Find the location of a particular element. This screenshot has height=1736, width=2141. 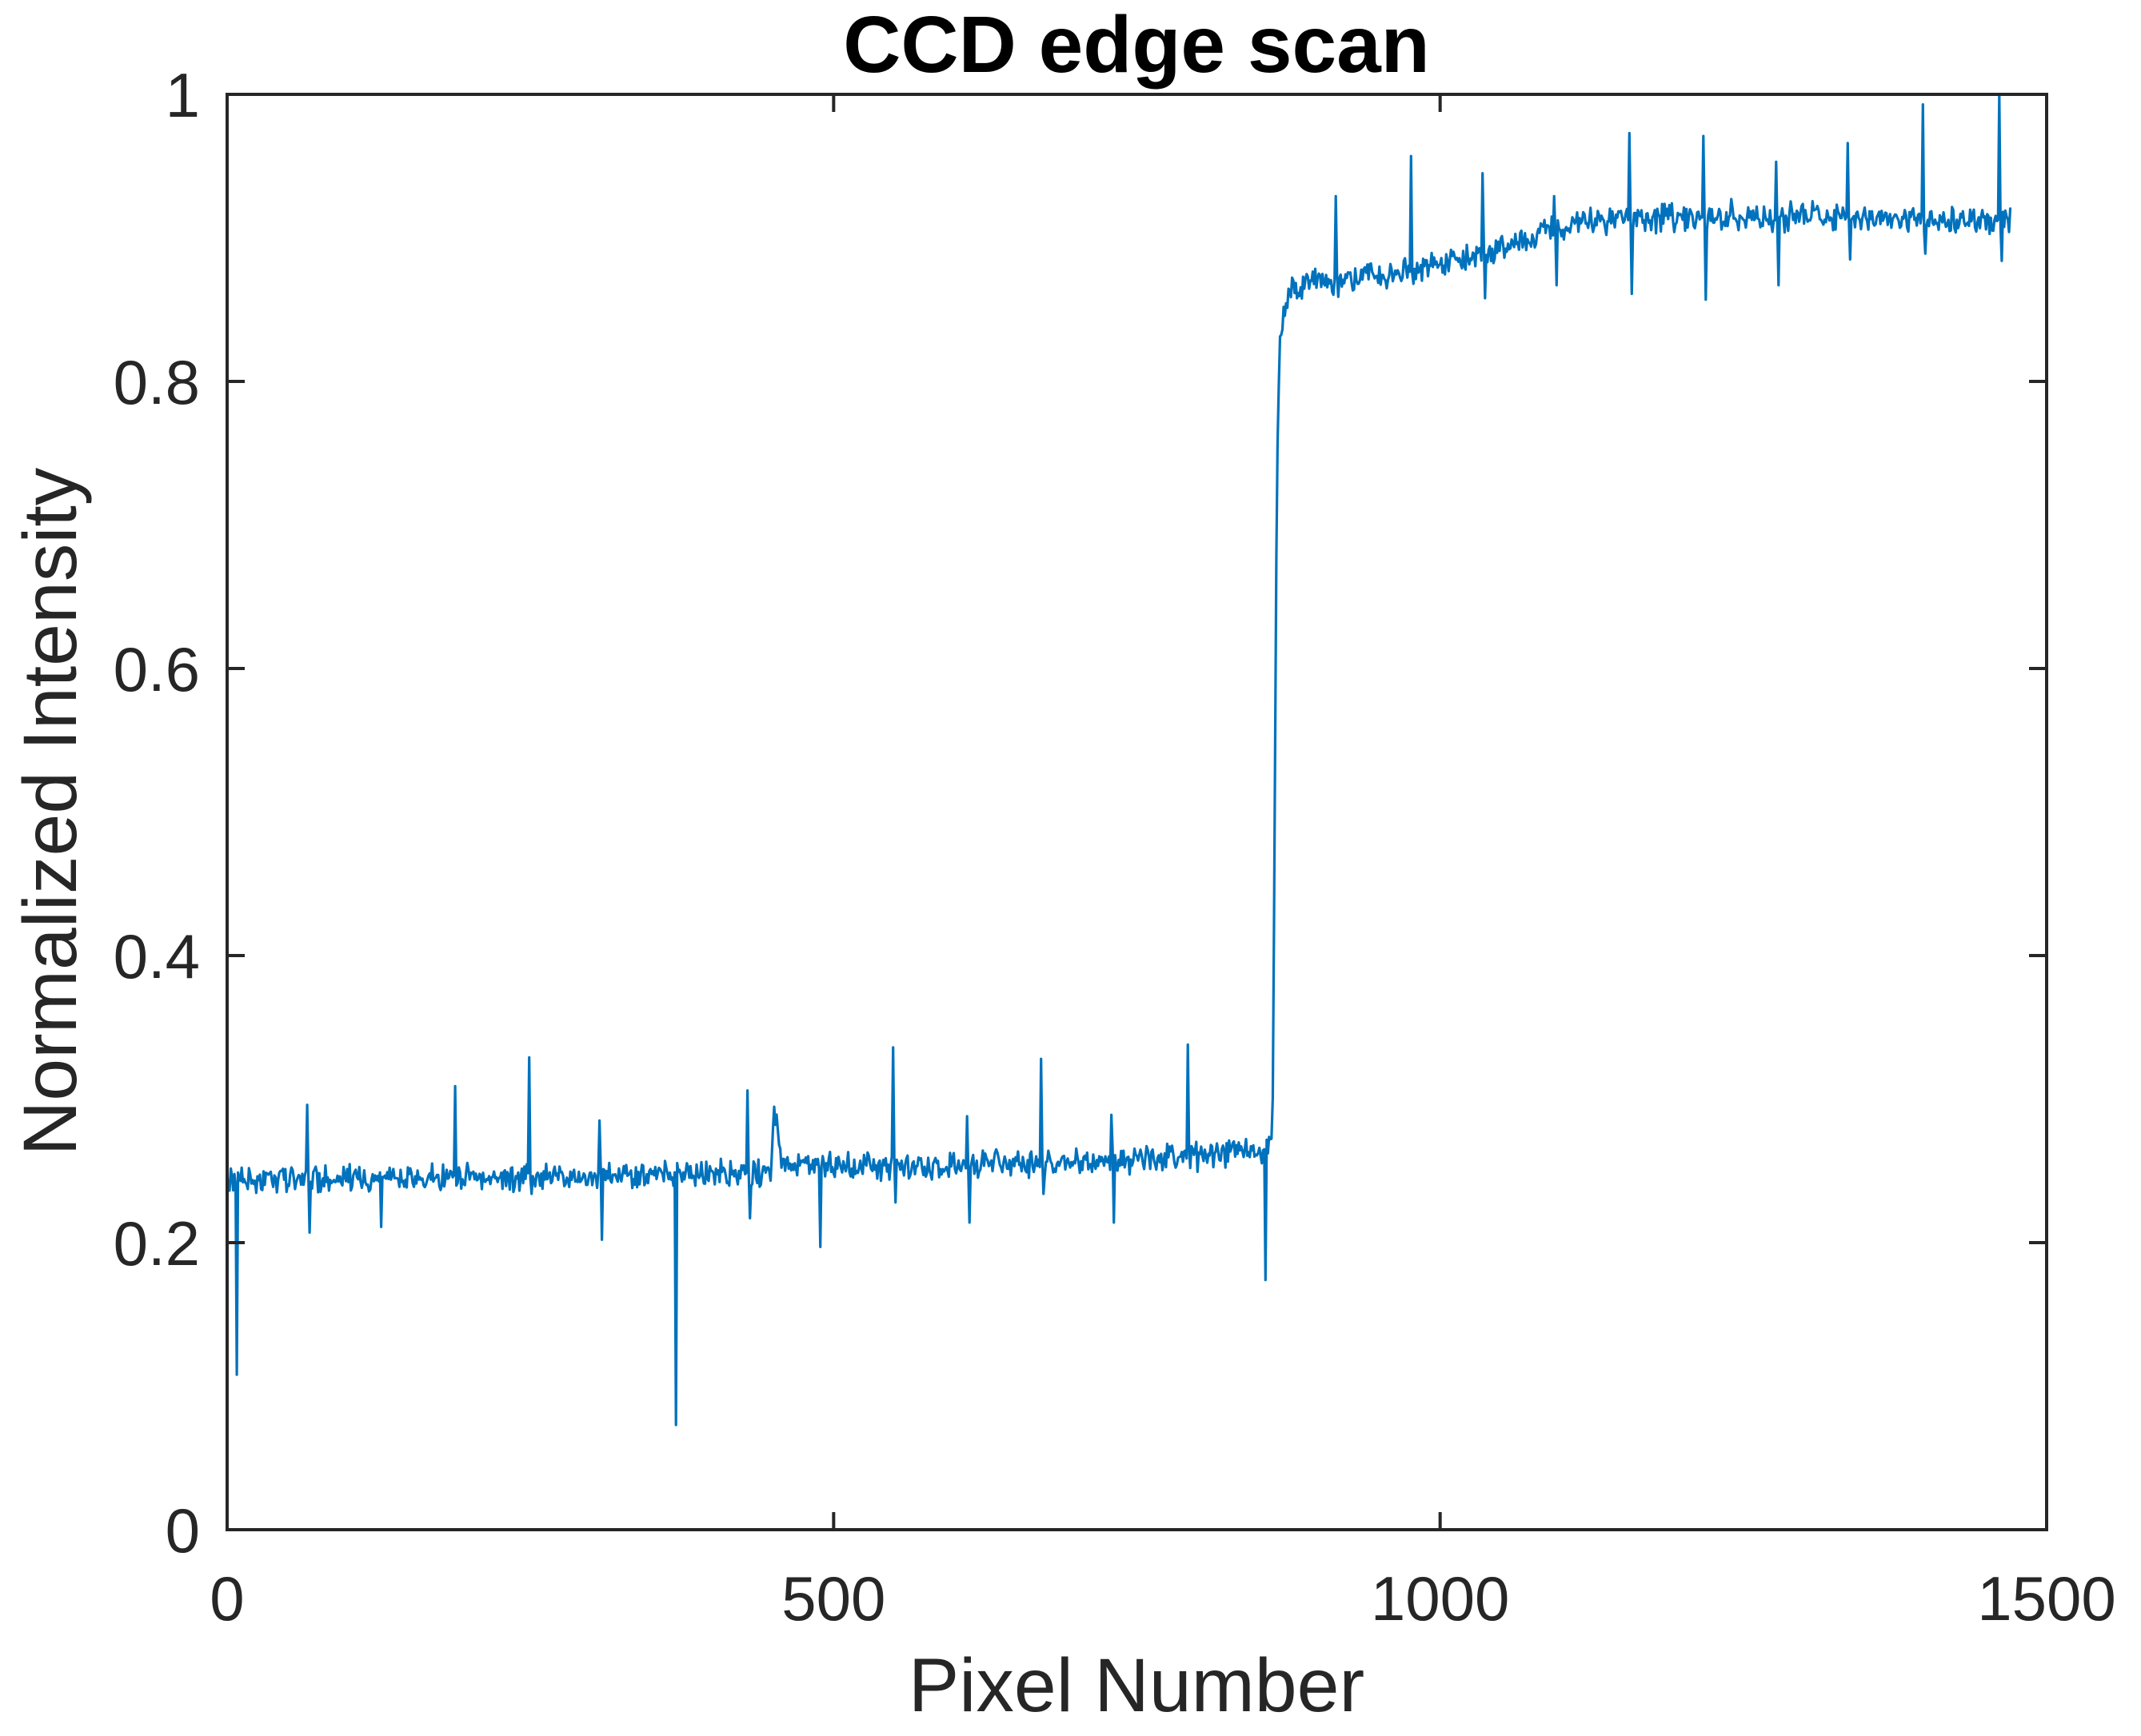

x-tick-label: 1500 is located at coordinates (2046, 1598).